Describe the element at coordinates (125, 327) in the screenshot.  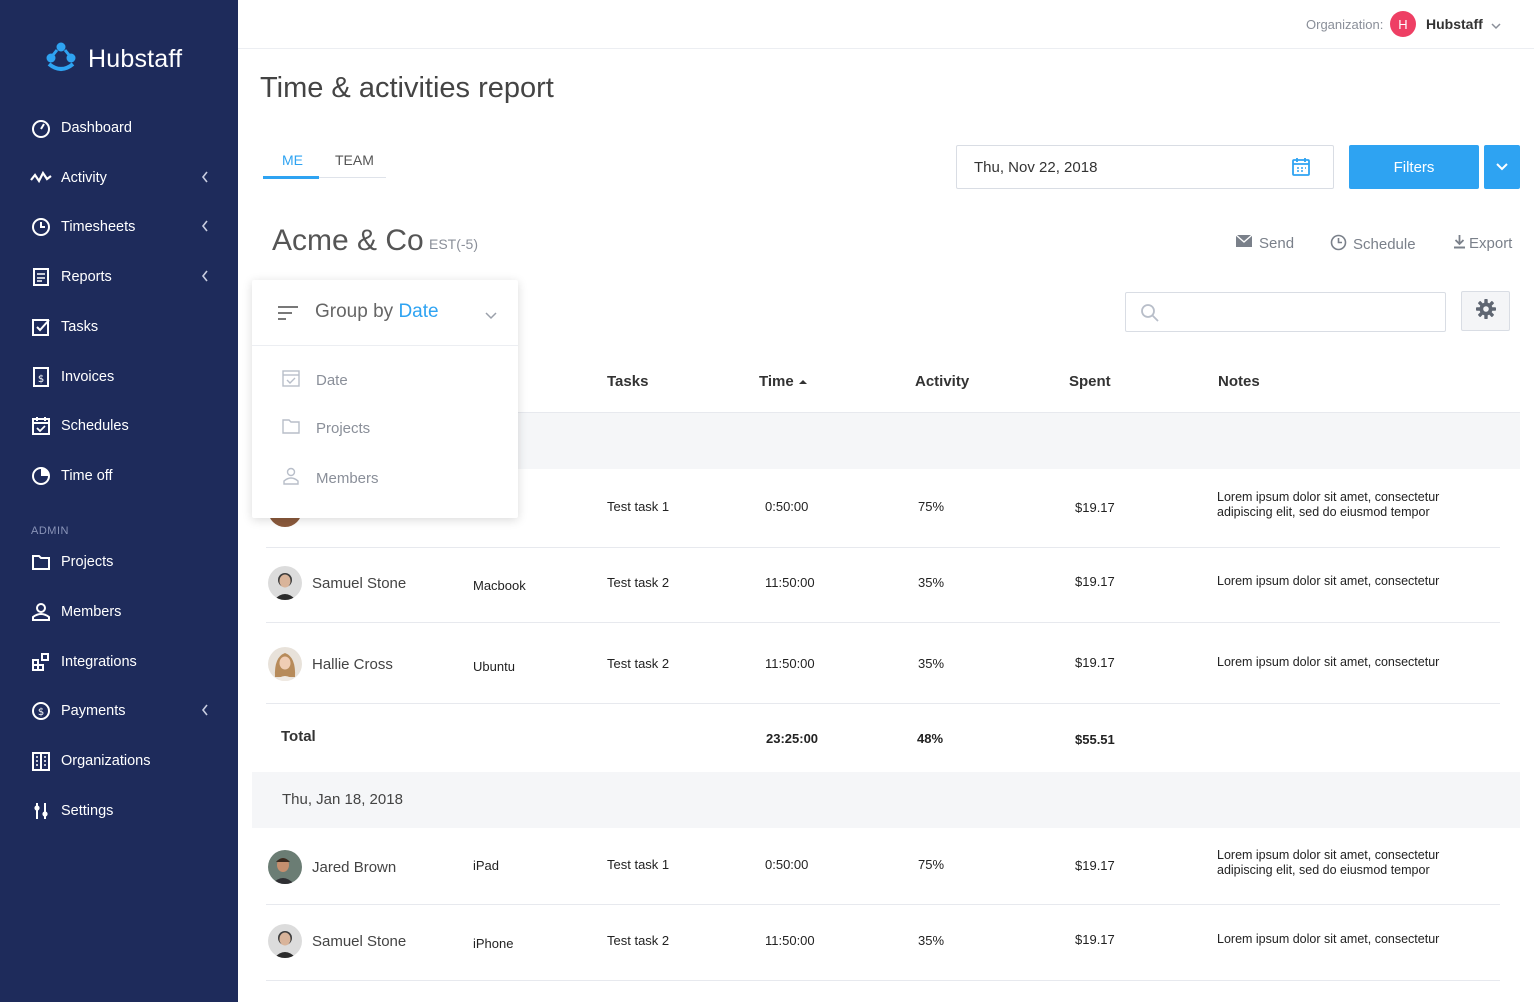
I see `sidebar-item-tasks: Tasks` at that location.